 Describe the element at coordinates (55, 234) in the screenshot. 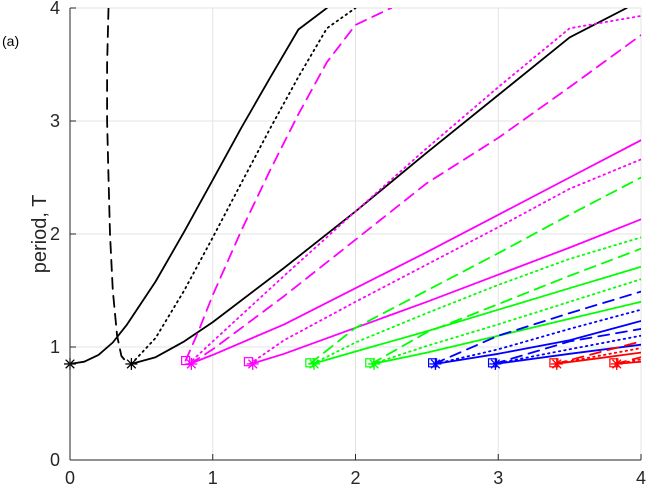

I see `y-tick-label: 2` at that location.